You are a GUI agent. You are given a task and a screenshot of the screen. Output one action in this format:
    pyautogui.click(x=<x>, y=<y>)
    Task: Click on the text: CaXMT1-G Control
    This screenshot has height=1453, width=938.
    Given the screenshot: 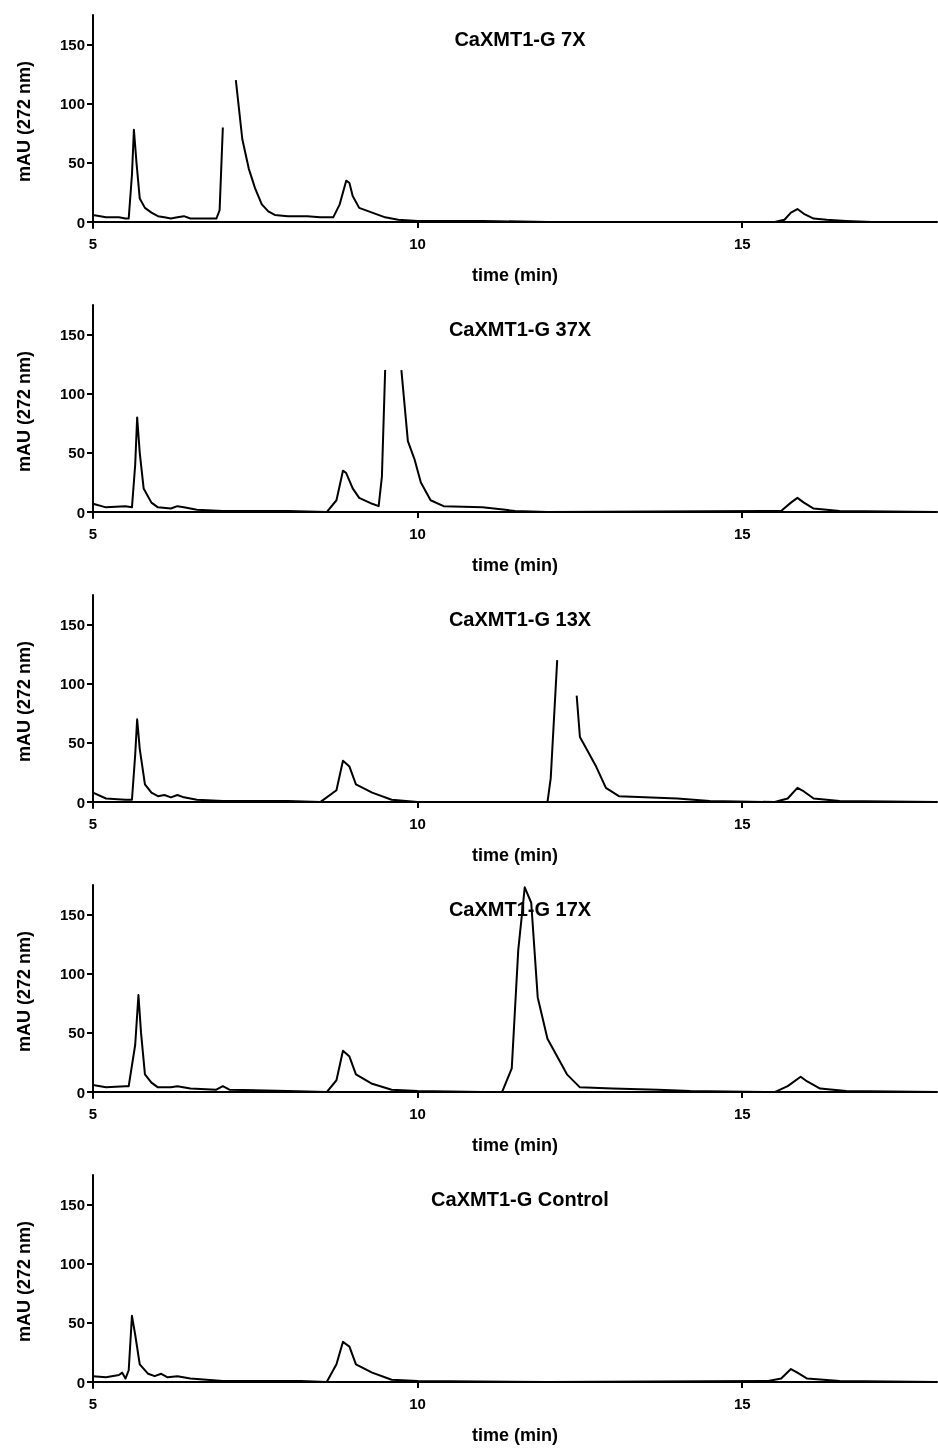 What is the action you would take?
    pyautogui.click(x=520, y=1199)
    